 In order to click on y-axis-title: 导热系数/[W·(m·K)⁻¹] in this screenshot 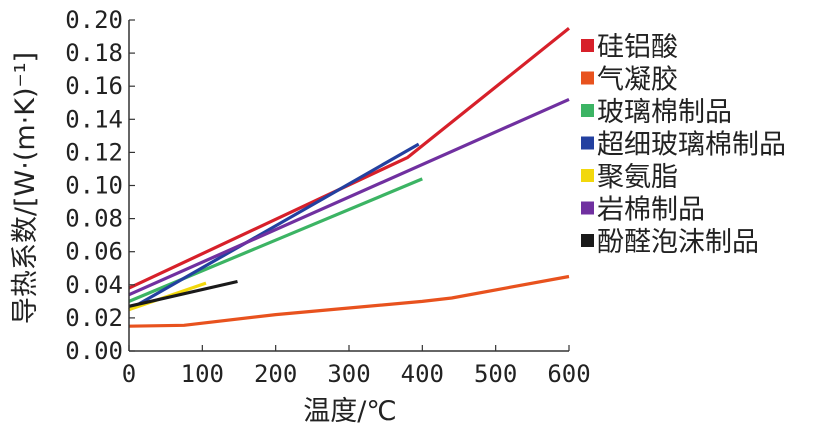, I will do `click(25, 188)`.